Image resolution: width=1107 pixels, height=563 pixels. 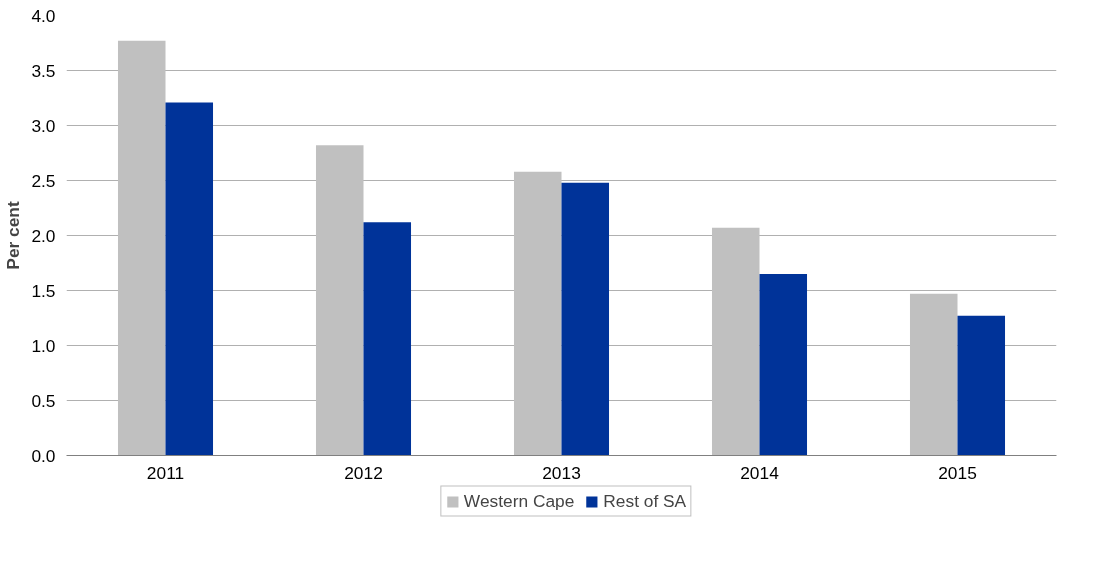 What do you see at coordinates (43, 455) in the screenshot?
I see `y-tick-label: 0.0` at bounding box center [43, 455].